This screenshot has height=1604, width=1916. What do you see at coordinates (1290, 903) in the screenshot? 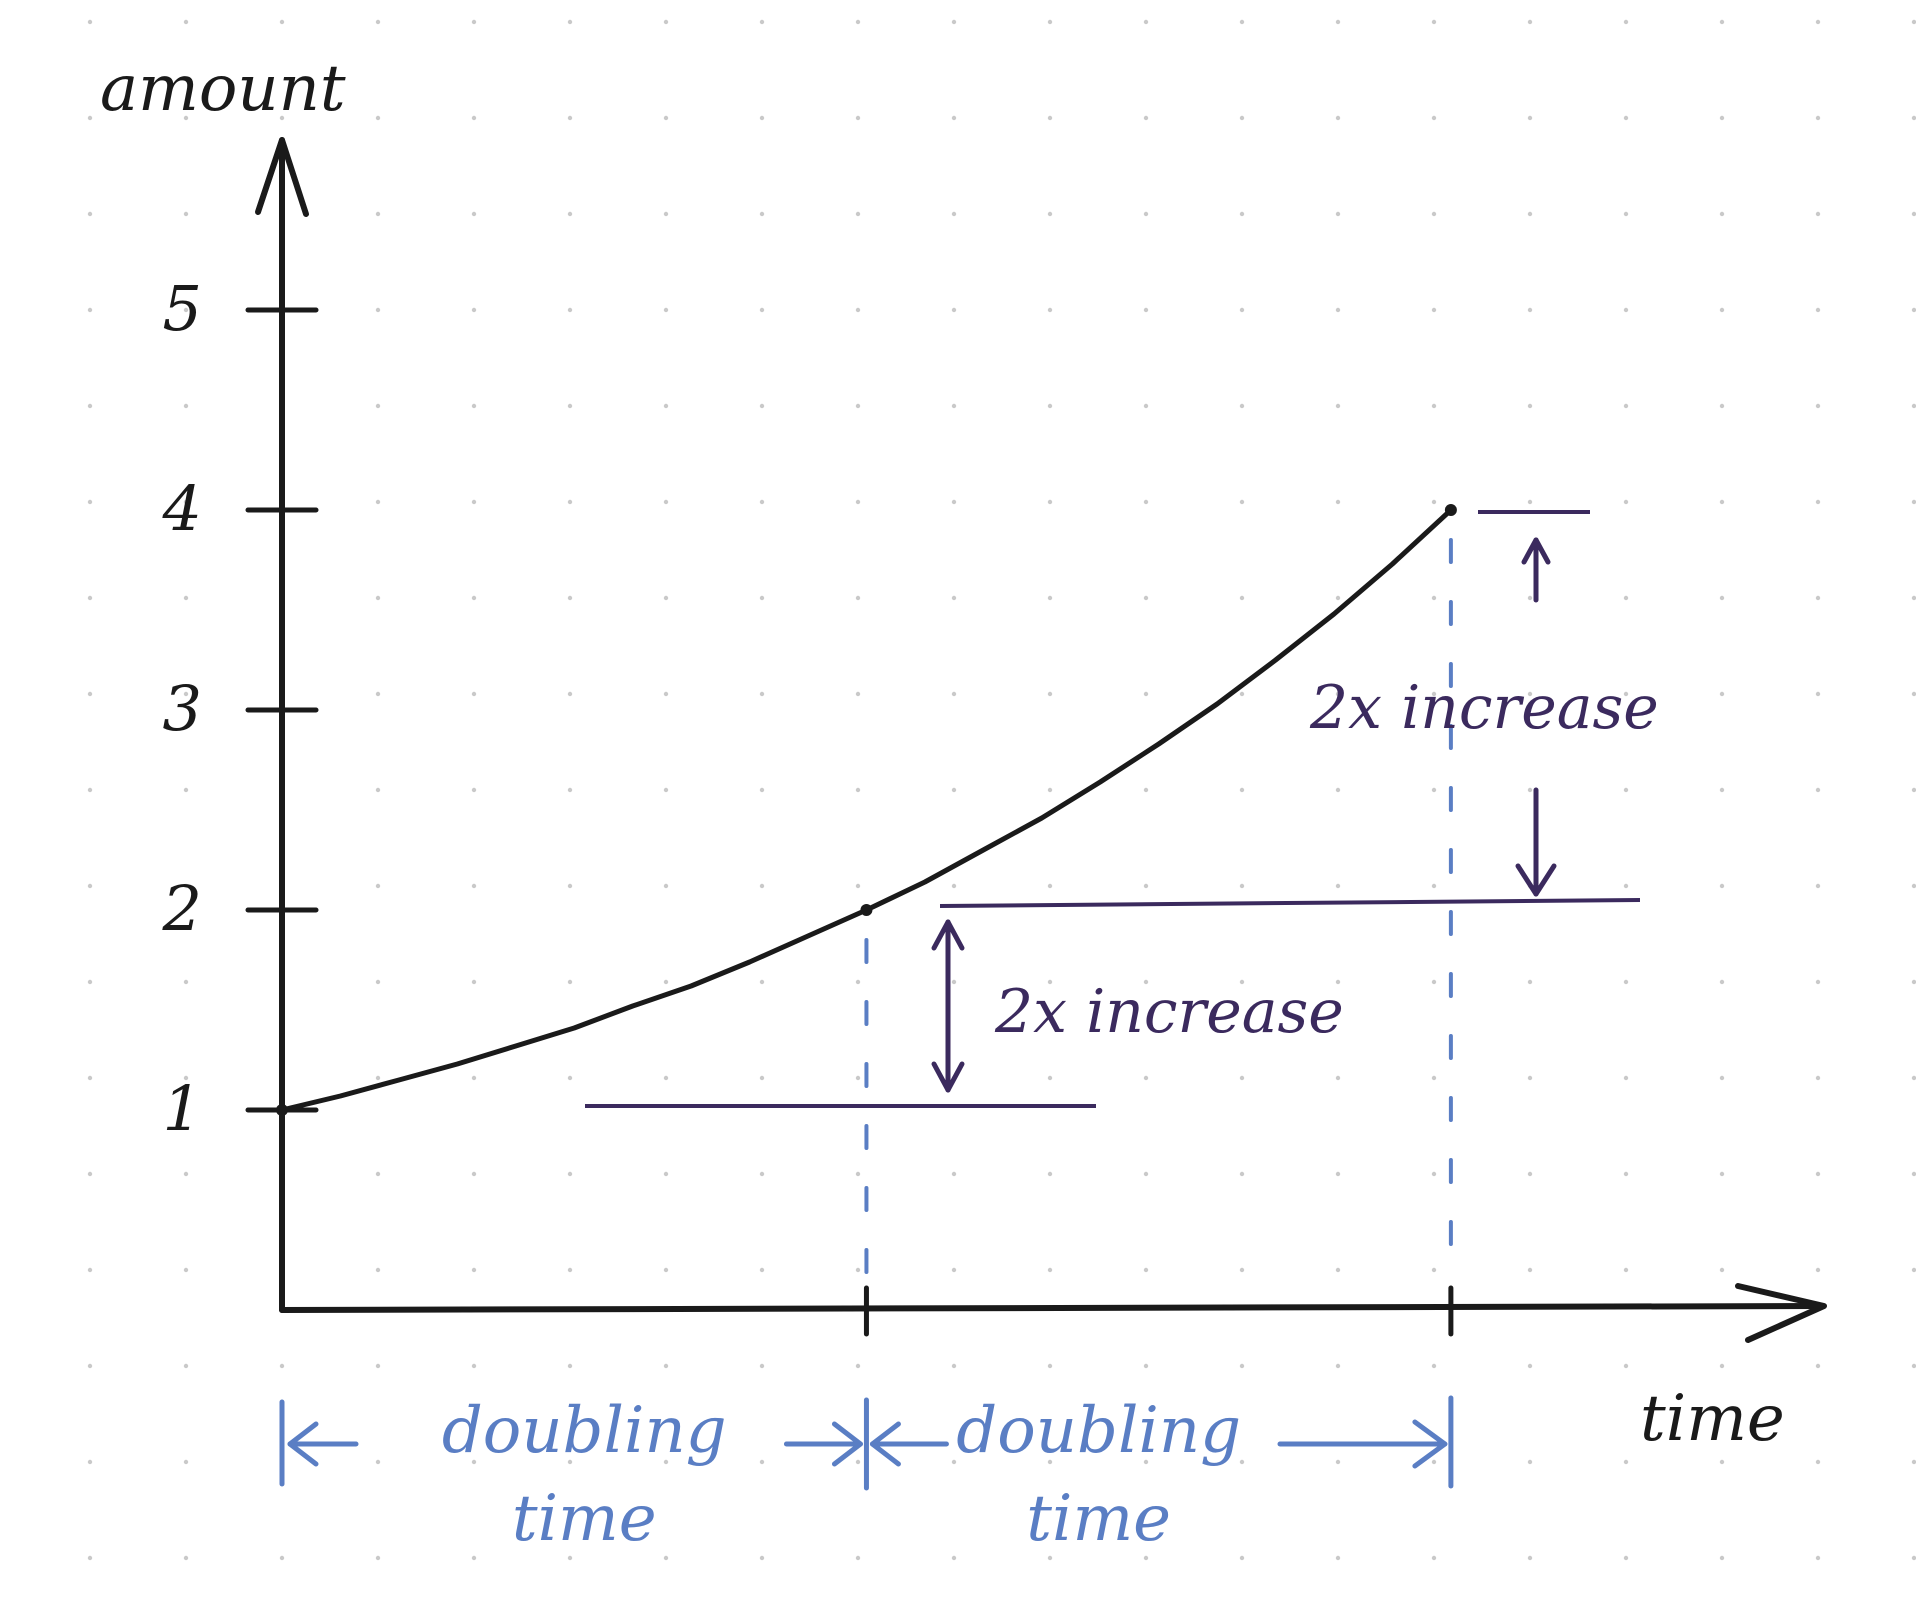
I see `level-2-guide` at bounding box center [1290, 903].